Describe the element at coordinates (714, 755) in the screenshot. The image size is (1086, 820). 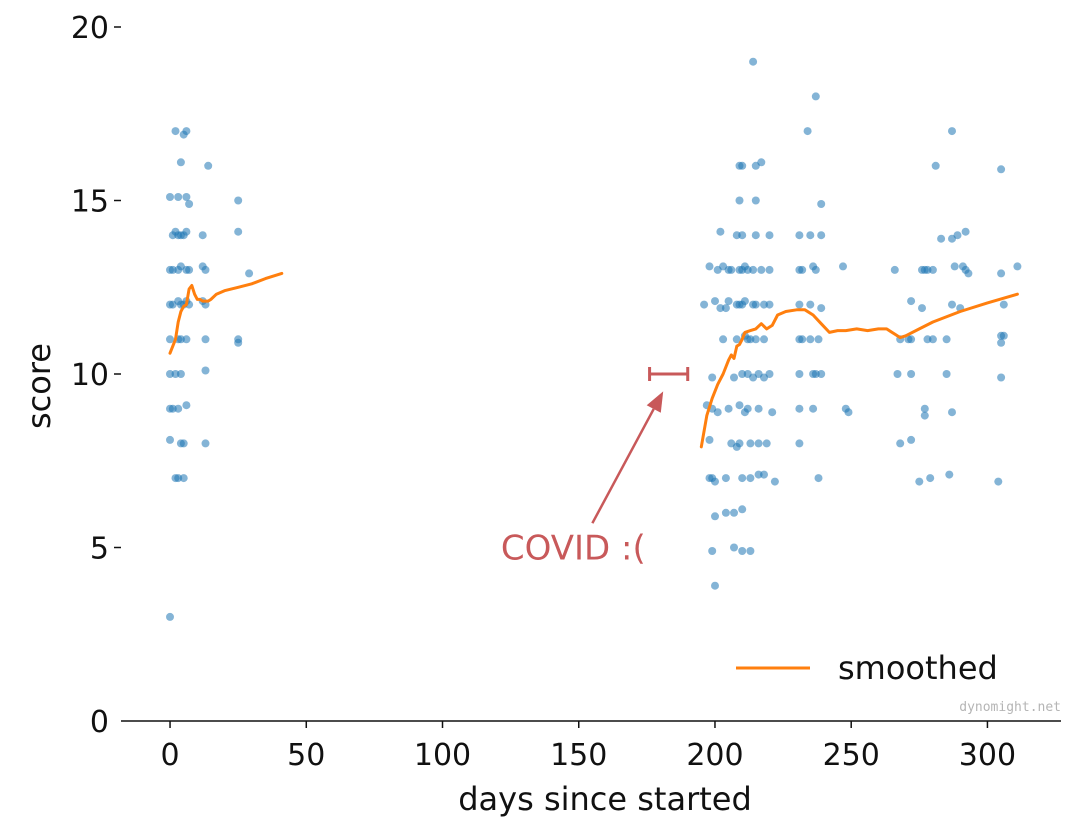
I see `x-tick-label: 200` at that location.